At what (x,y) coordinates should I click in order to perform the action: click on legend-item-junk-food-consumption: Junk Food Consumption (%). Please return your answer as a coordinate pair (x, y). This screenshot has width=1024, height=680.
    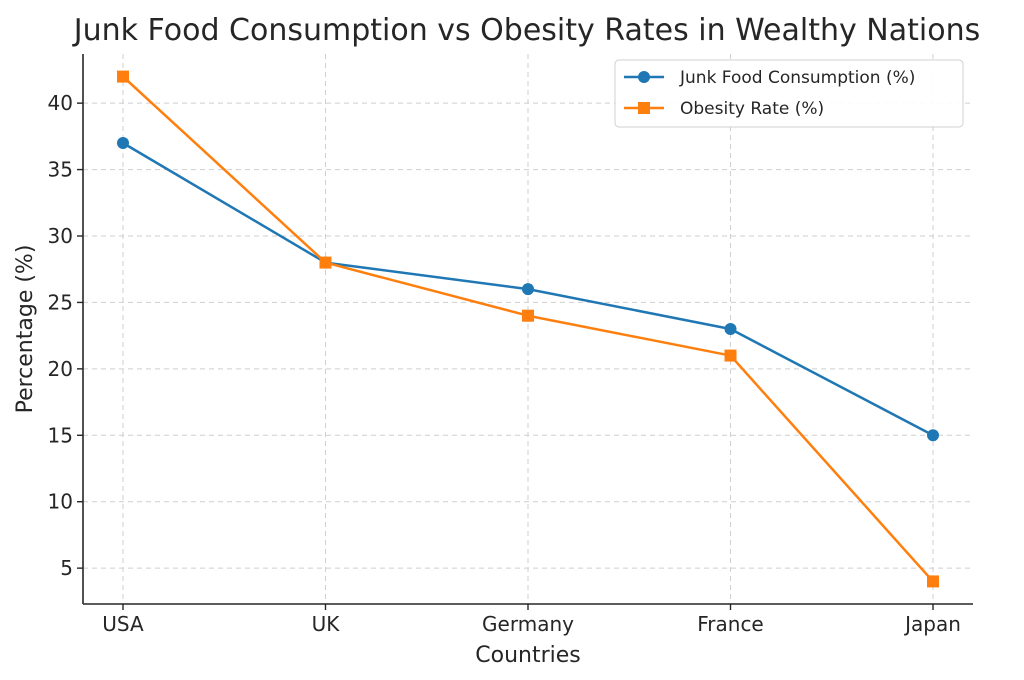
    Looking at the image, I should click on (769, 78).